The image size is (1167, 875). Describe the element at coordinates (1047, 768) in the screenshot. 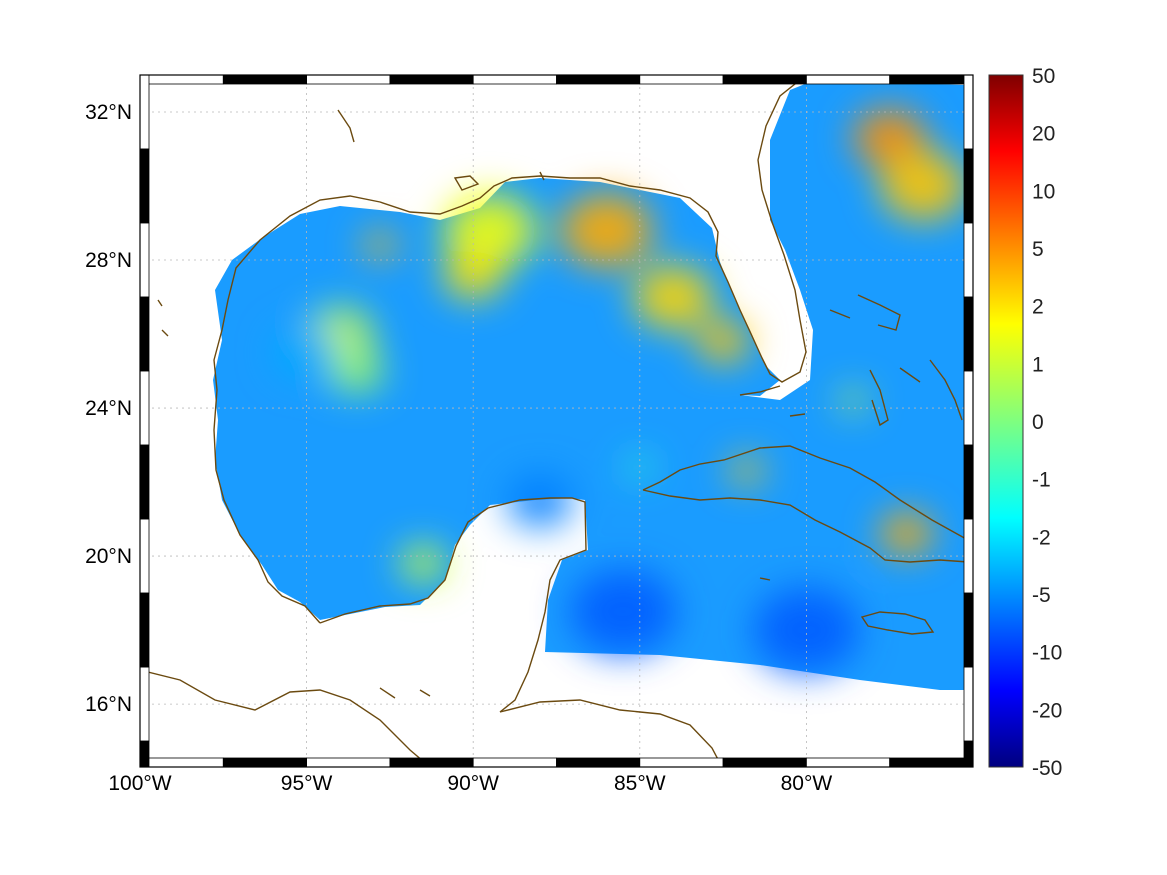

I see `colorbar-tick-label: -50` at that location.